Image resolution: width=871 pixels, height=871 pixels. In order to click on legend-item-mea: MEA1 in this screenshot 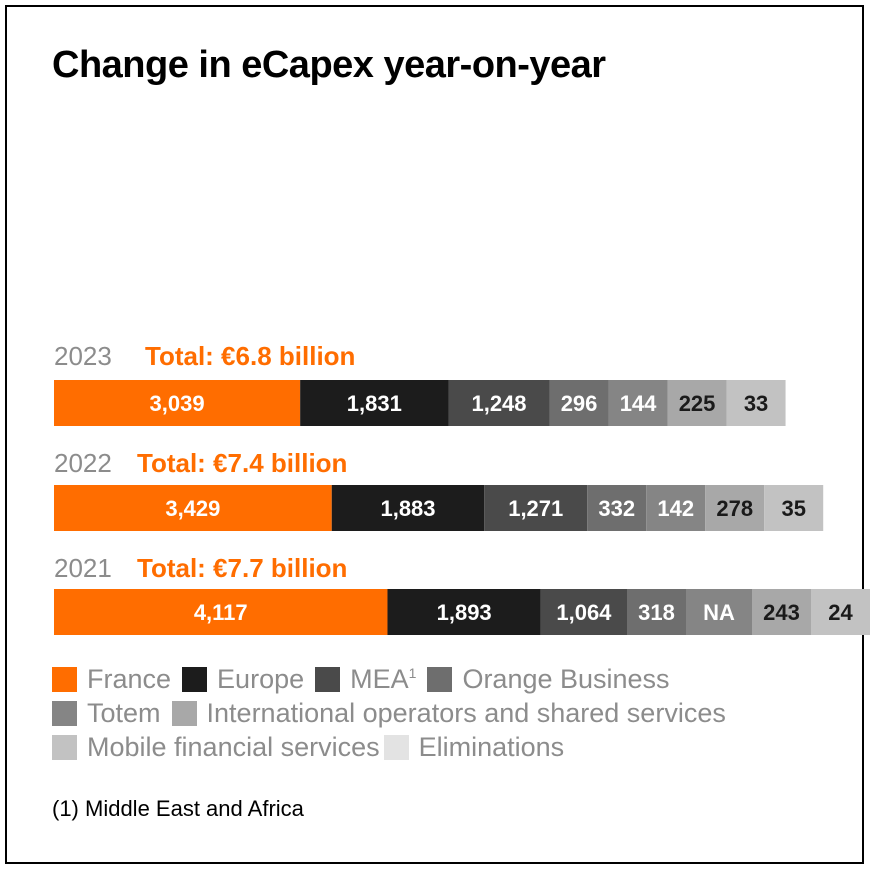, I will do `click(365, 679)`.